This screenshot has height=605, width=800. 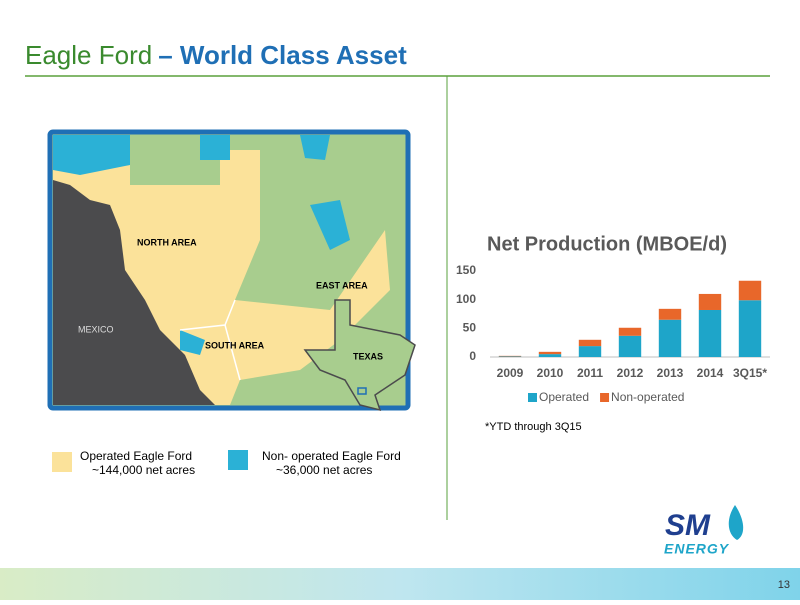 I want to click on x-tick-label: 2014, so click(x=710, y=373).